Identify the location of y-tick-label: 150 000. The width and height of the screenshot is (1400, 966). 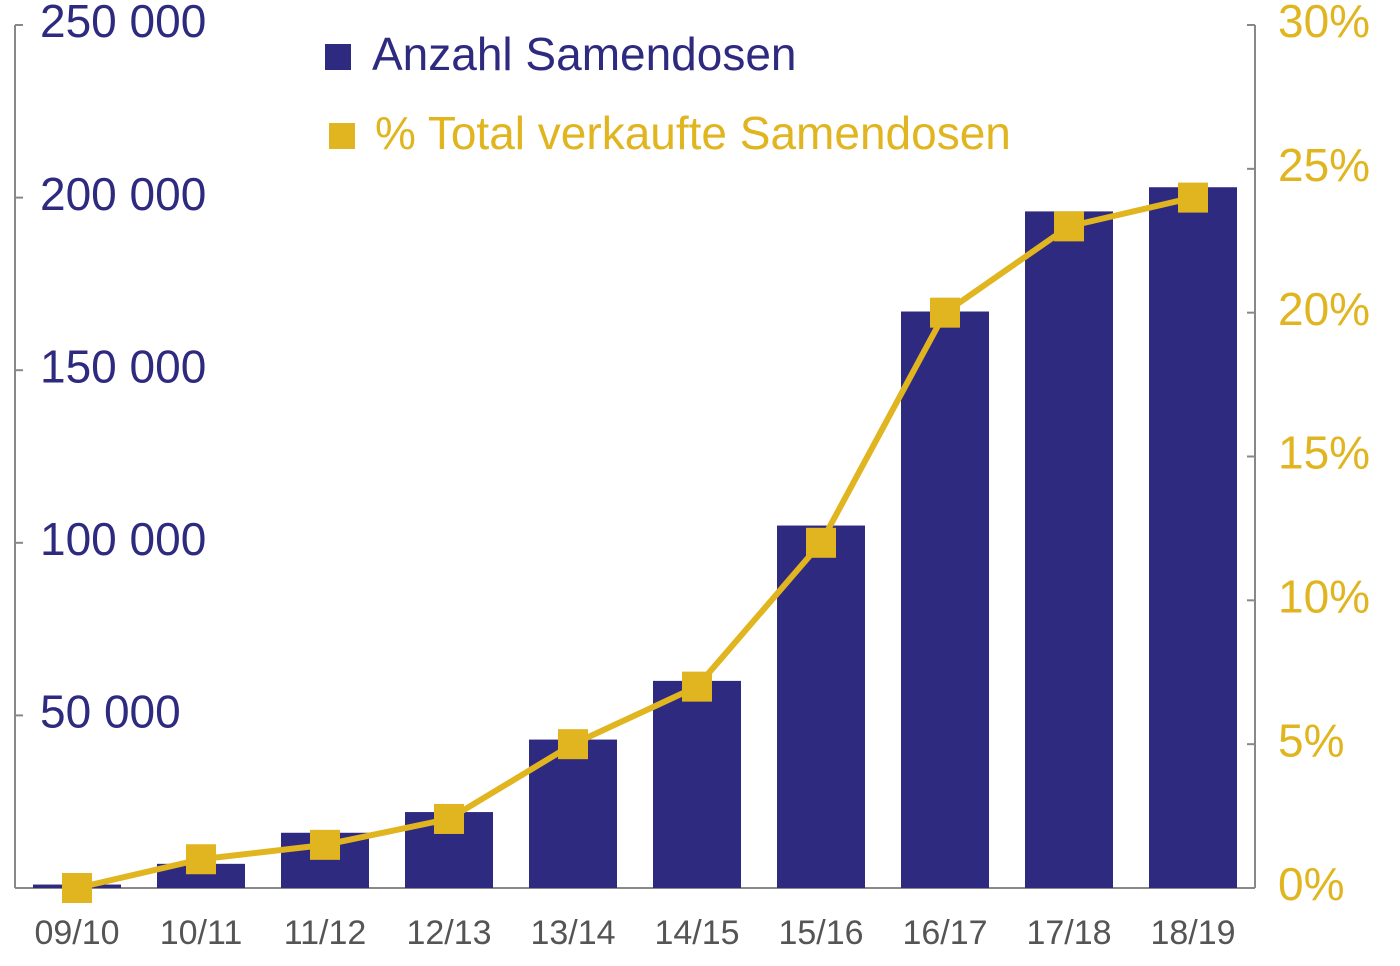
(123, 366).